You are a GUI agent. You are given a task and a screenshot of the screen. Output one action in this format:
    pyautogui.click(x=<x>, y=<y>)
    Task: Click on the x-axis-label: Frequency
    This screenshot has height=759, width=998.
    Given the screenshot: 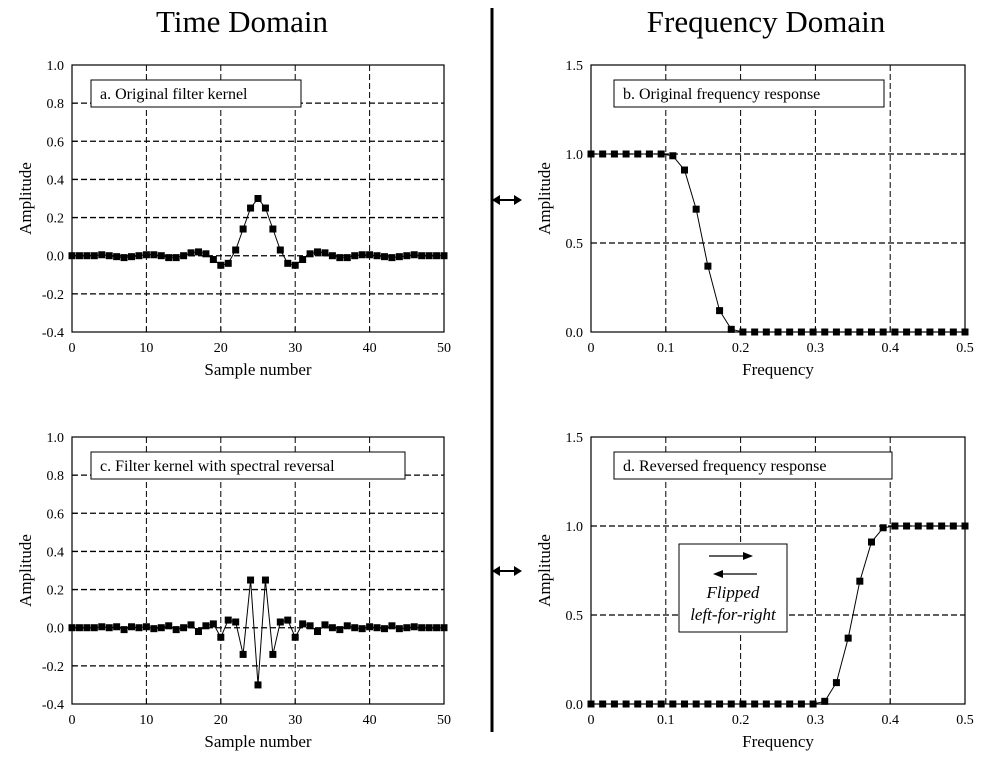 What is the action you would take?
    pyautogui.click(x=778, y=741)
    